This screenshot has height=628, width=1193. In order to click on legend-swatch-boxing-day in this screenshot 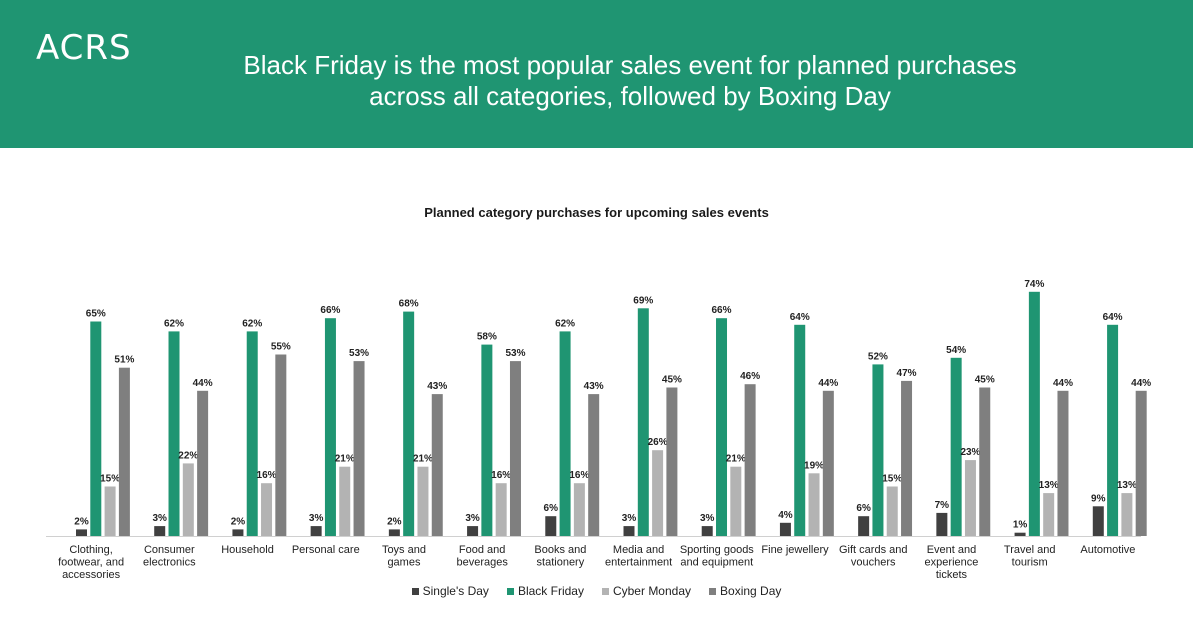, I will do `click(712, 591)`.